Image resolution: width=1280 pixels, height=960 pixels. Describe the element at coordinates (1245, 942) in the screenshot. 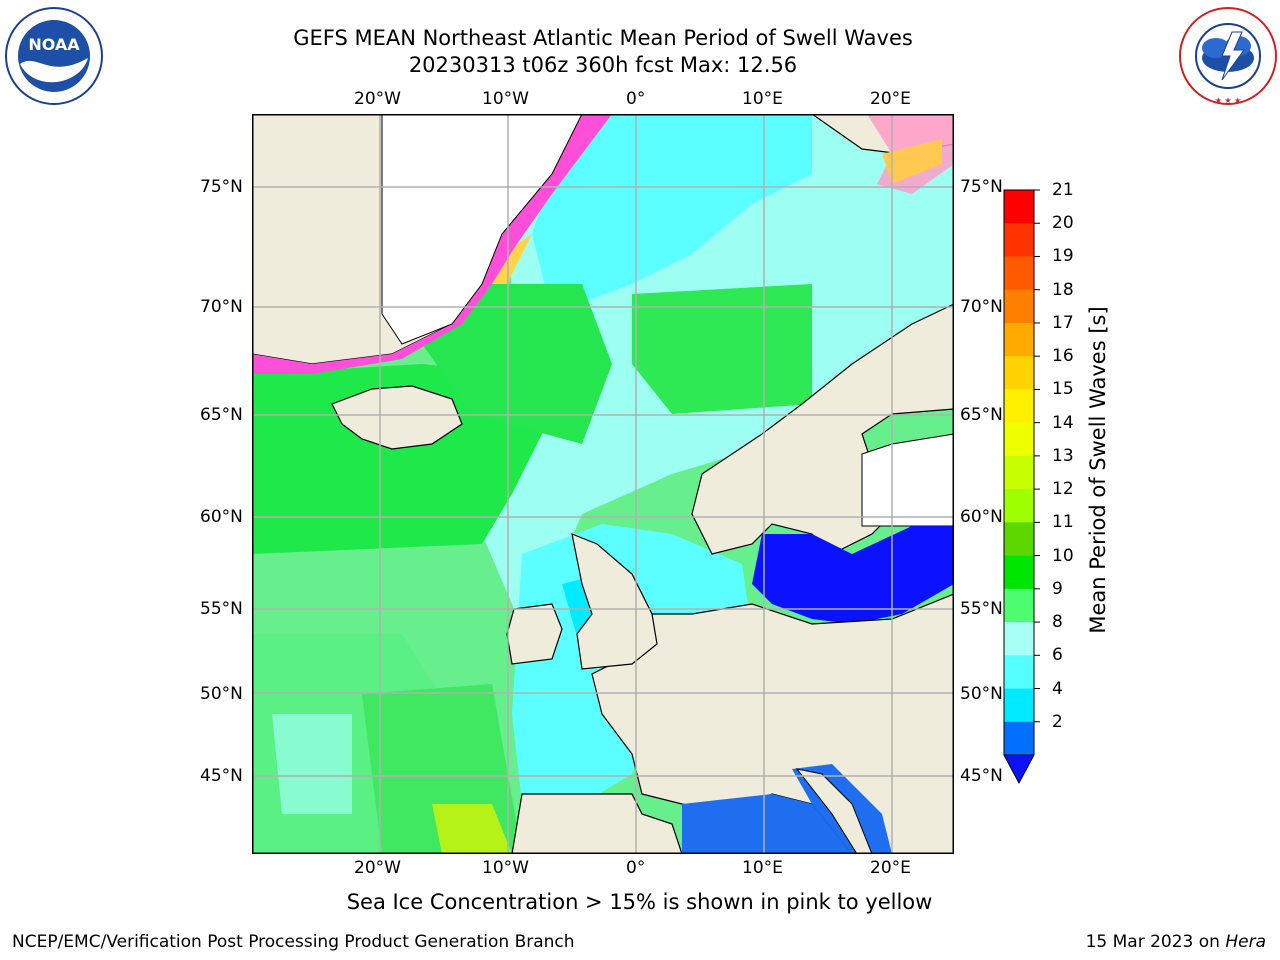

I see `footer-host: Hera` at that location.